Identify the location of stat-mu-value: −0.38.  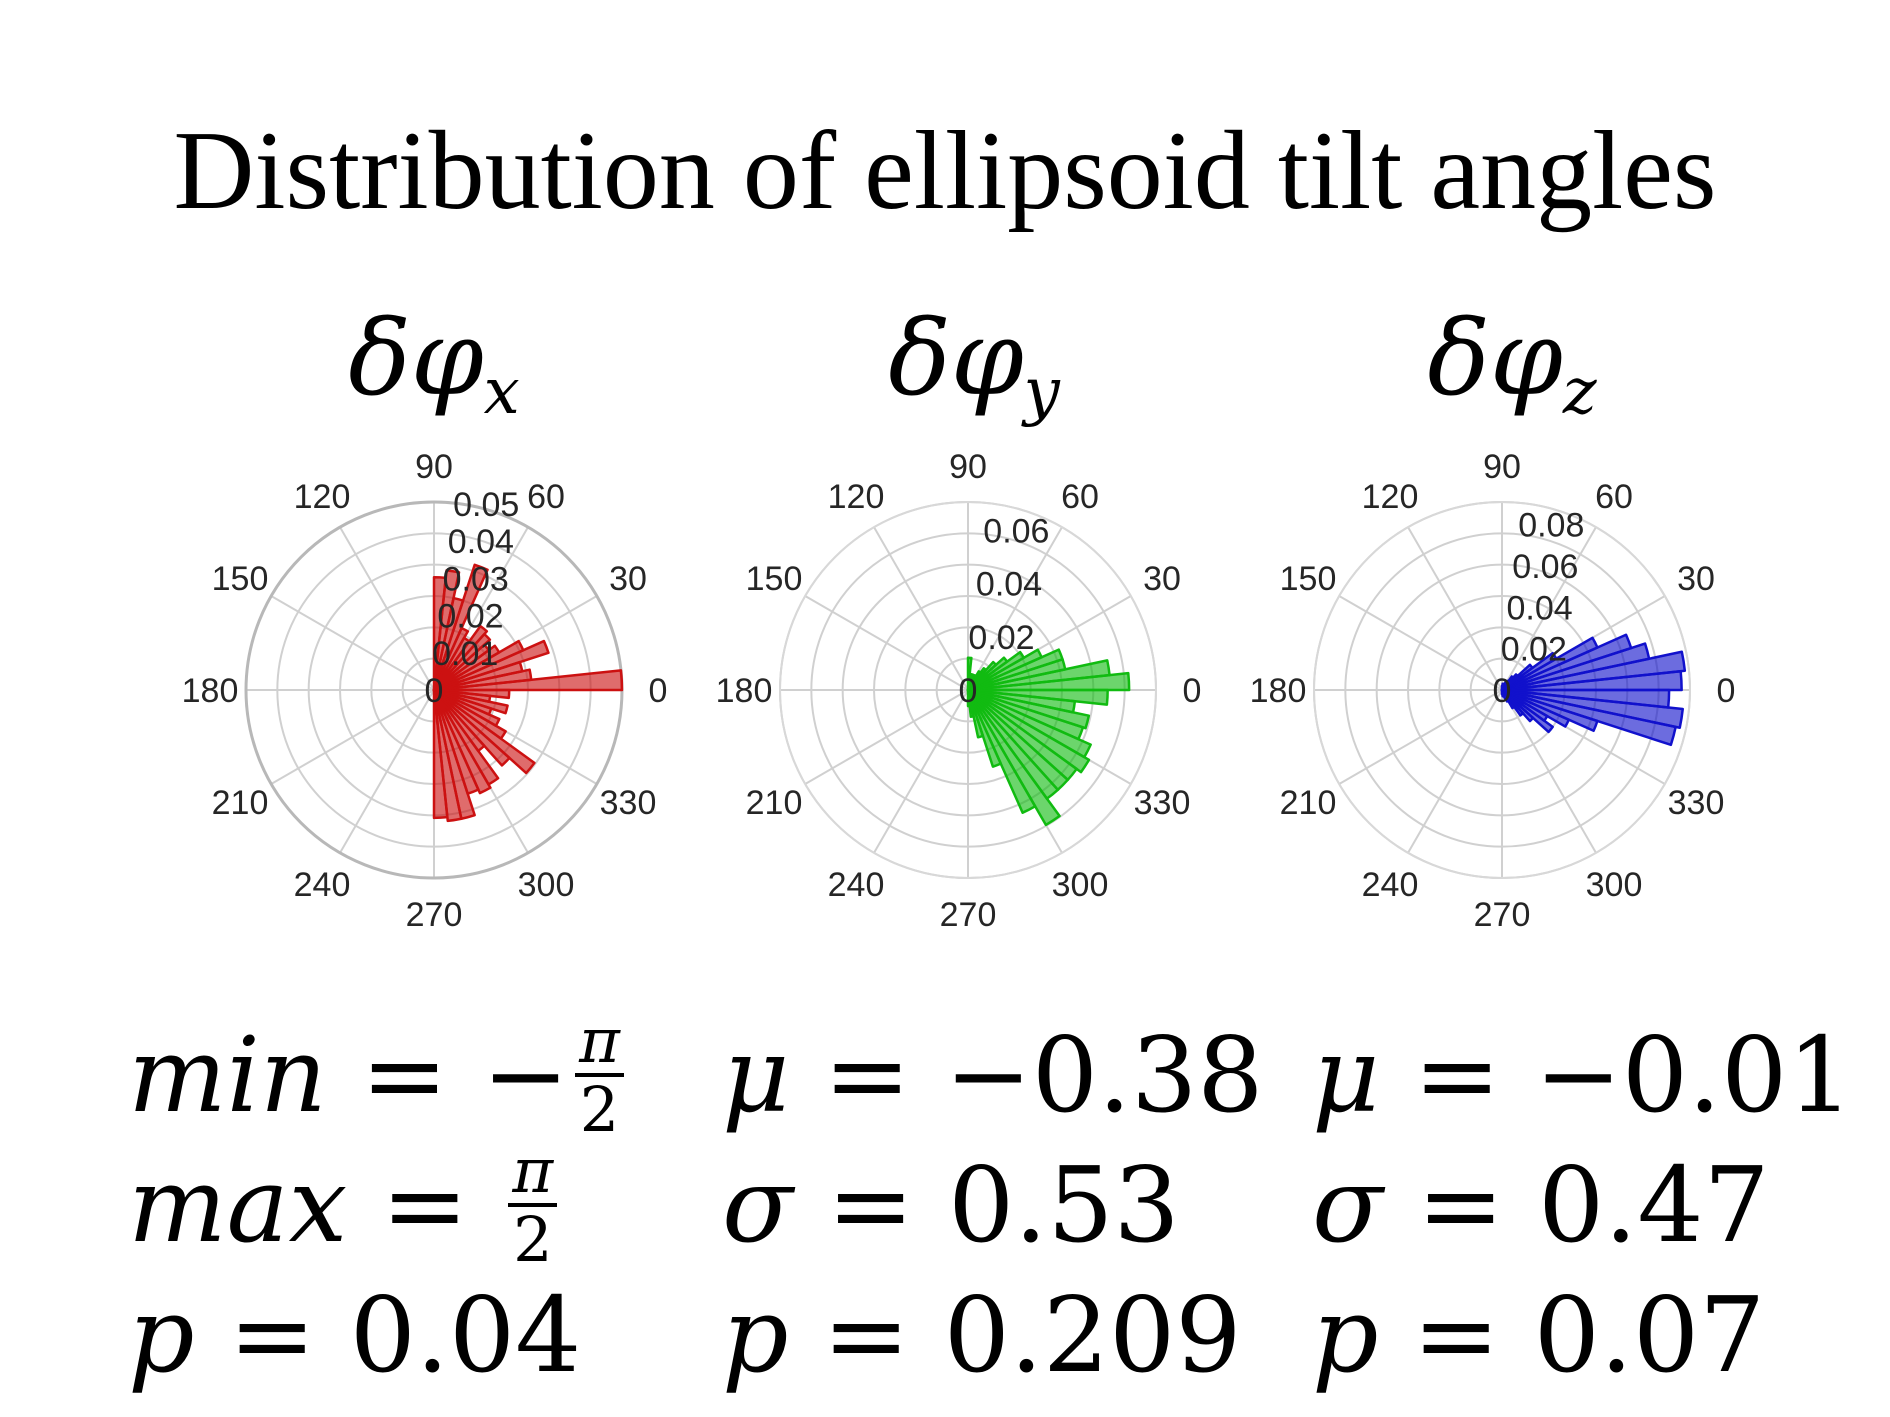
(1104, 1075).